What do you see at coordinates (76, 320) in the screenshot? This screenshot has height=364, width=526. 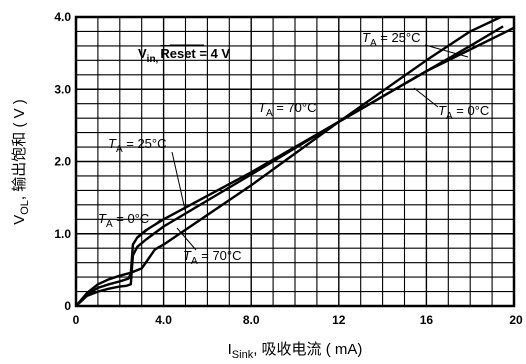 I see `x-tick-label: 0` at bounding box center [76, 320].